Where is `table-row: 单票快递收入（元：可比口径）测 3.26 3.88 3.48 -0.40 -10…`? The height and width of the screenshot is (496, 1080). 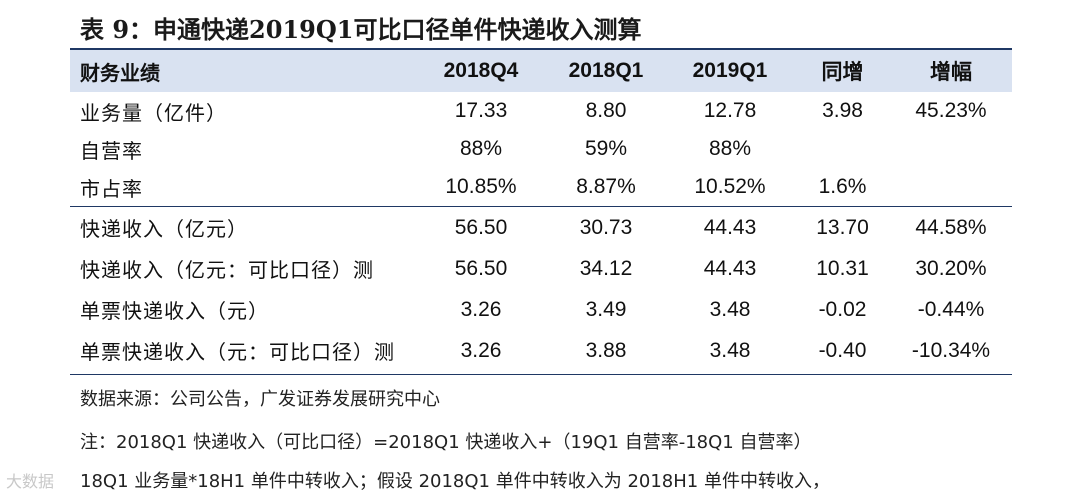
table-row: 单票快递收入（元：可比口径）测 3.26 3.88 3.48 -0.40 -10… is located at coordinates (541, 350).